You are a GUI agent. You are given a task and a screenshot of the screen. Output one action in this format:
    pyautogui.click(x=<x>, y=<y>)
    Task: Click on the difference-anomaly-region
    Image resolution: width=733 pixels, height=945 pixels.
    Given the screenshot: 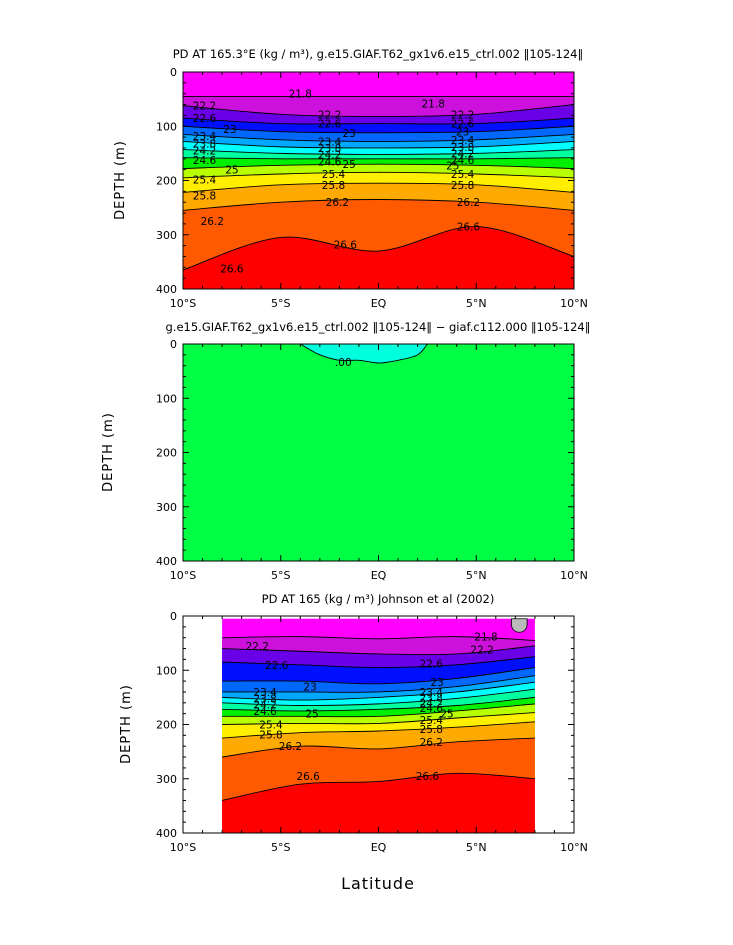 What is the action you would take?
    pyautogui.click(x=363, y=354)
    